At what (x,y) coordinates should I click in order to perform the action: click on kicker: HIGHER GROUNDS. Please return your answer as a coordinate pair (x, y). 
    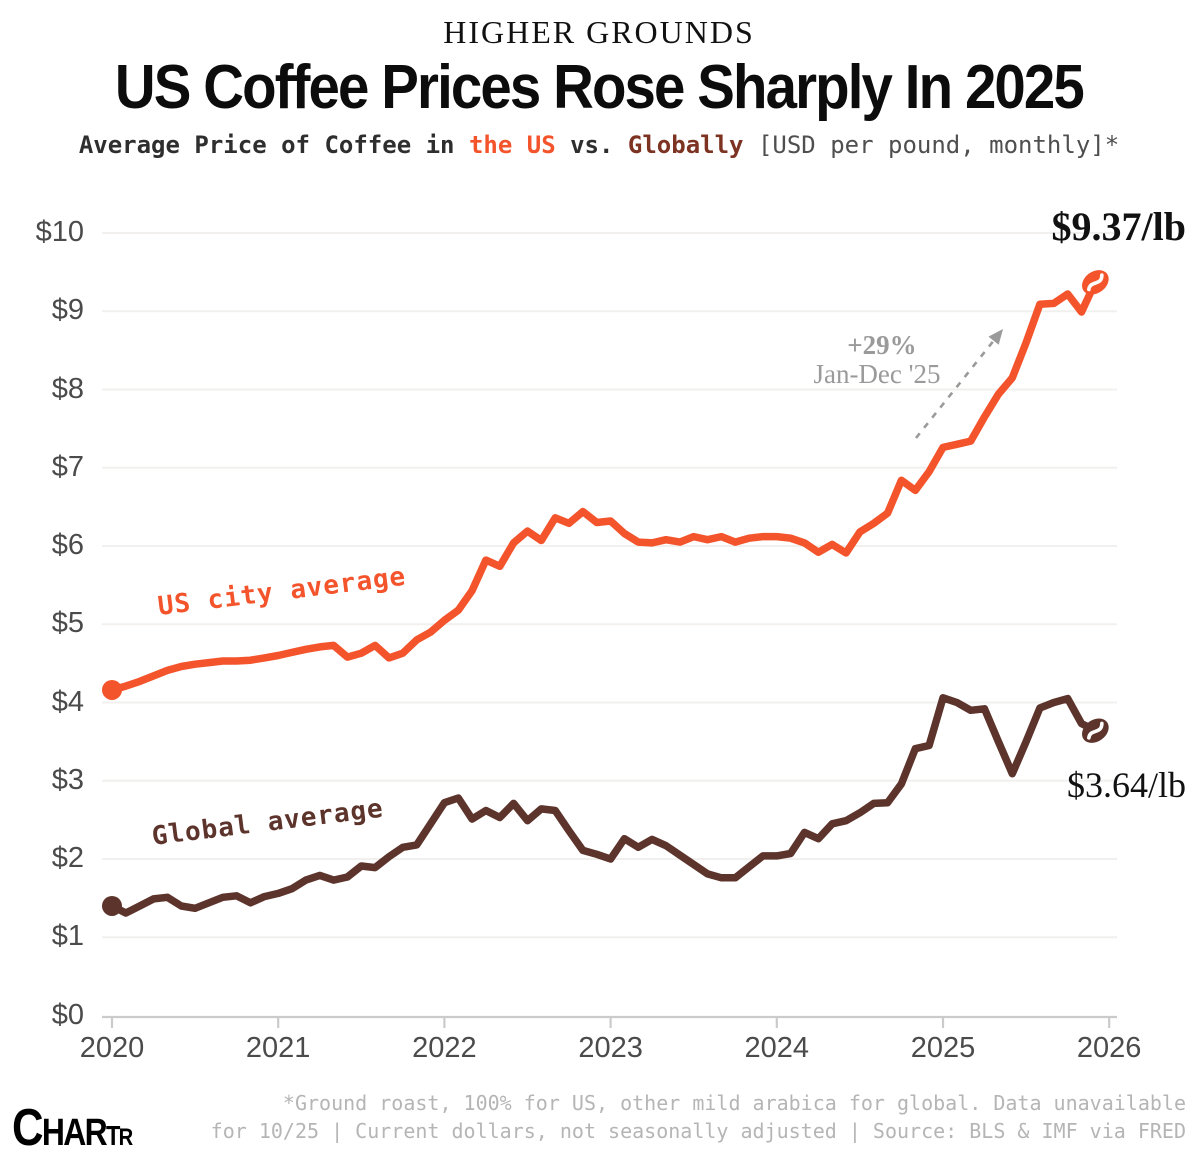
    Looking at the image, I should click on (599, 32).